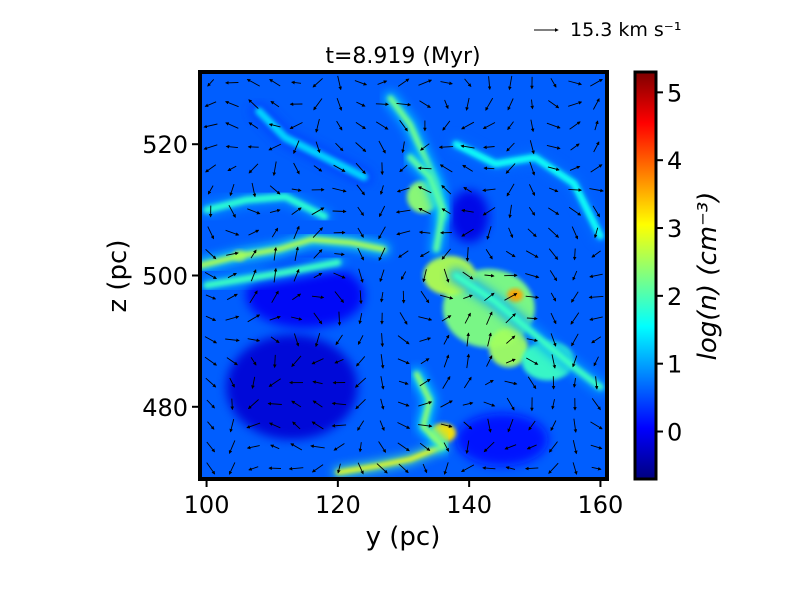 This screenshot has height=600, width=800. What do you see at coordinates (402, 56) in the screenshot?
I see `chart-title: t=8.919 (Myr)` at bounding box center [402, 56].